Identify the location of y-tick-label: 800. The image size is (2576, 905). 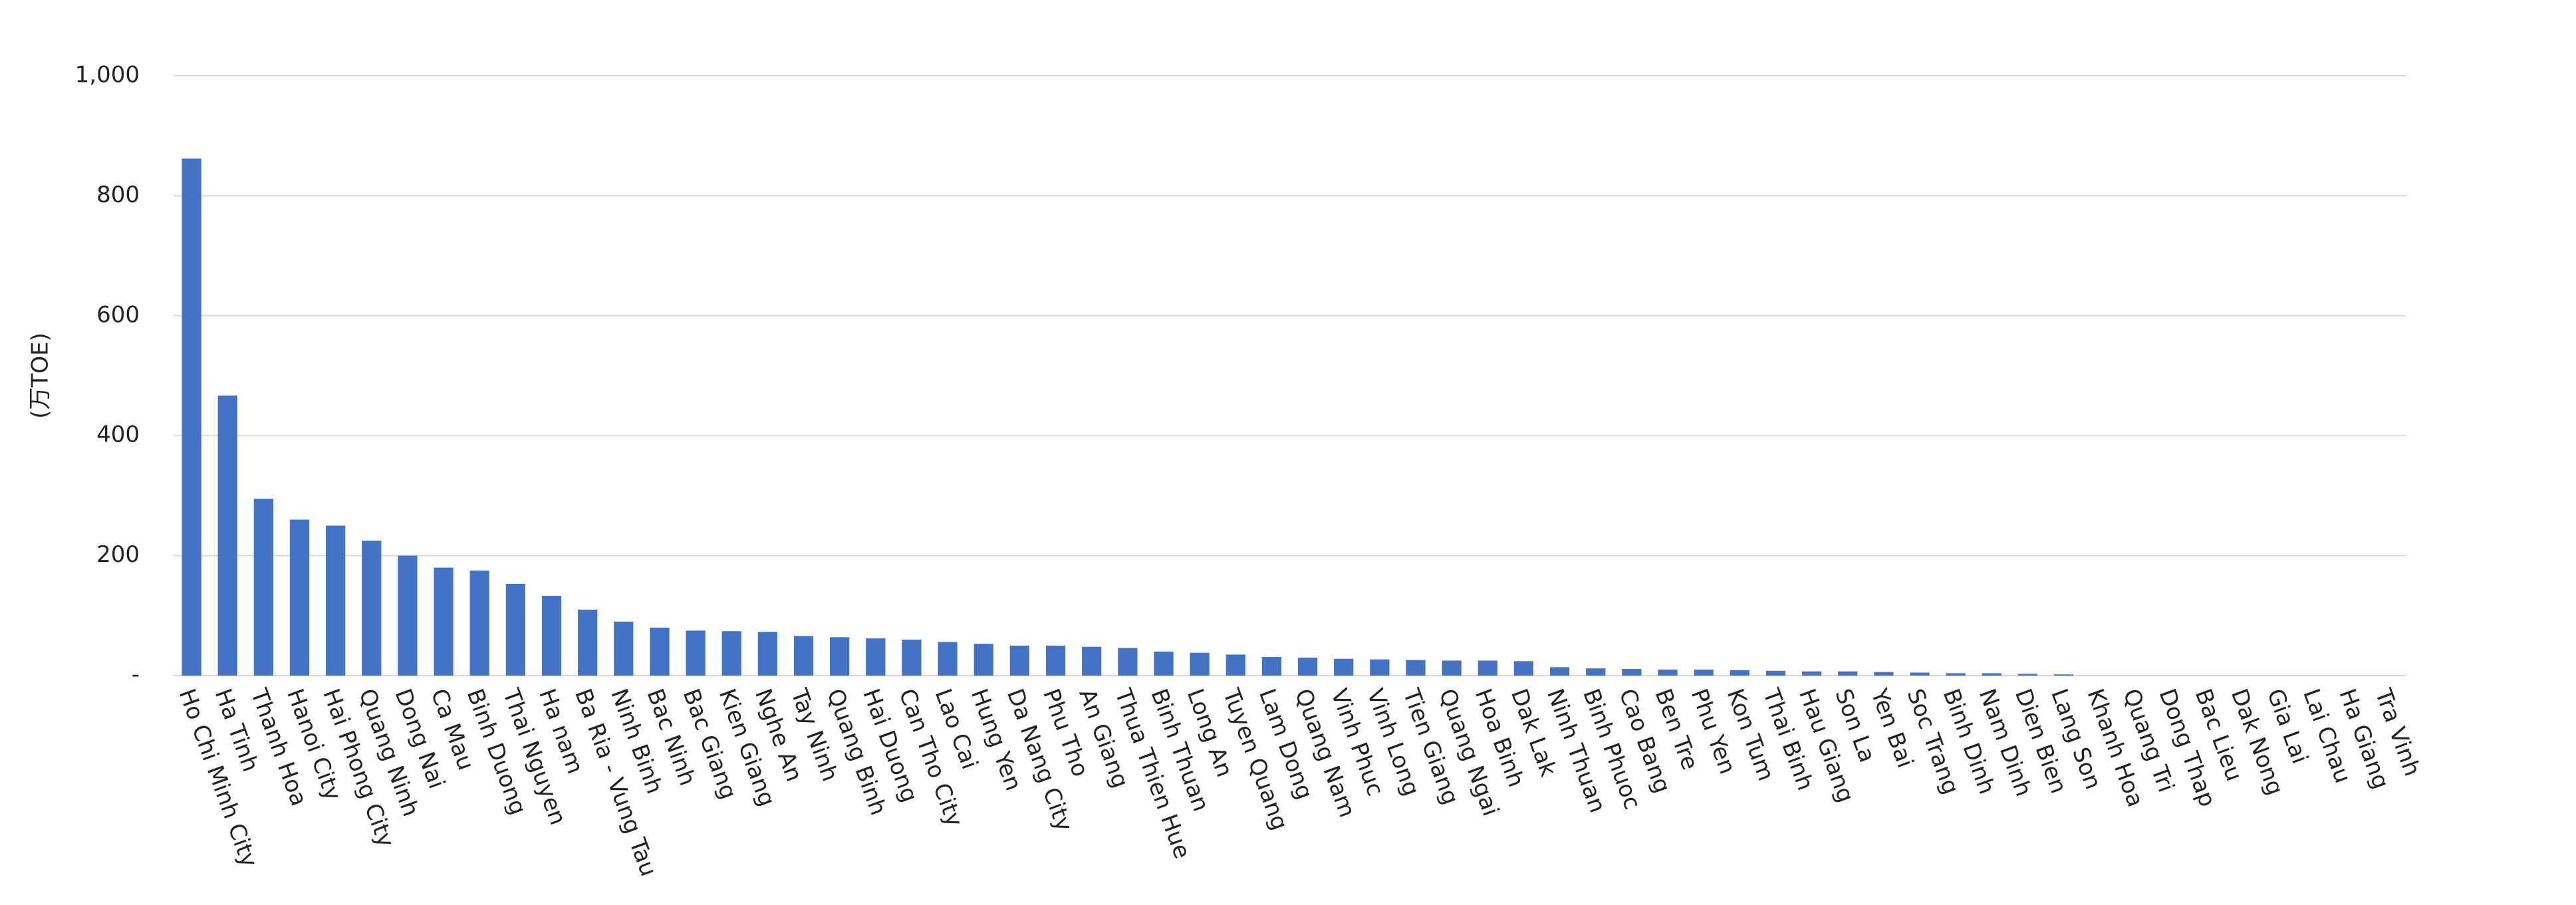
(118, 195).